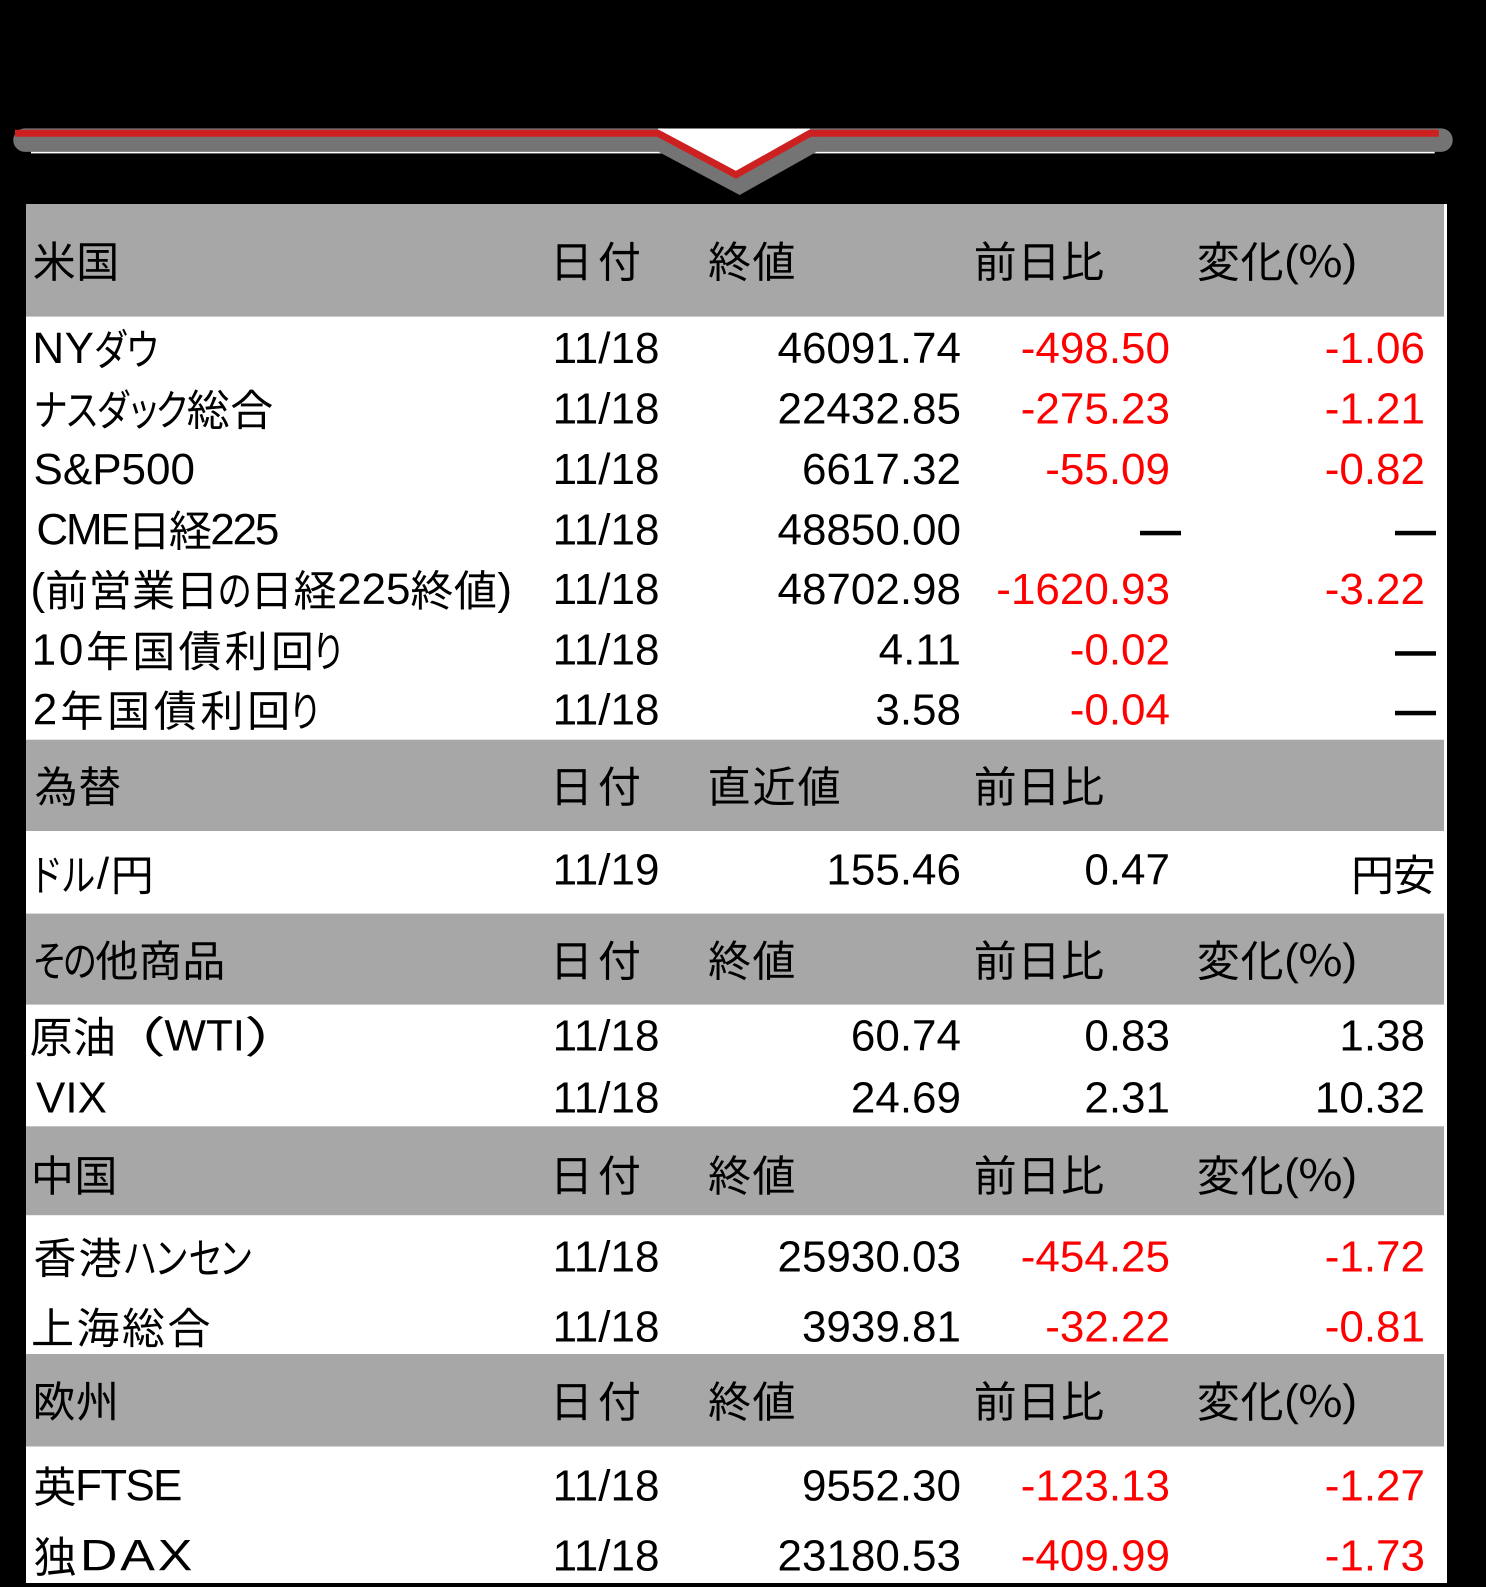 The image size is (1486, 1587). I want to click on svg-text: VIX, so click(71, 1097).